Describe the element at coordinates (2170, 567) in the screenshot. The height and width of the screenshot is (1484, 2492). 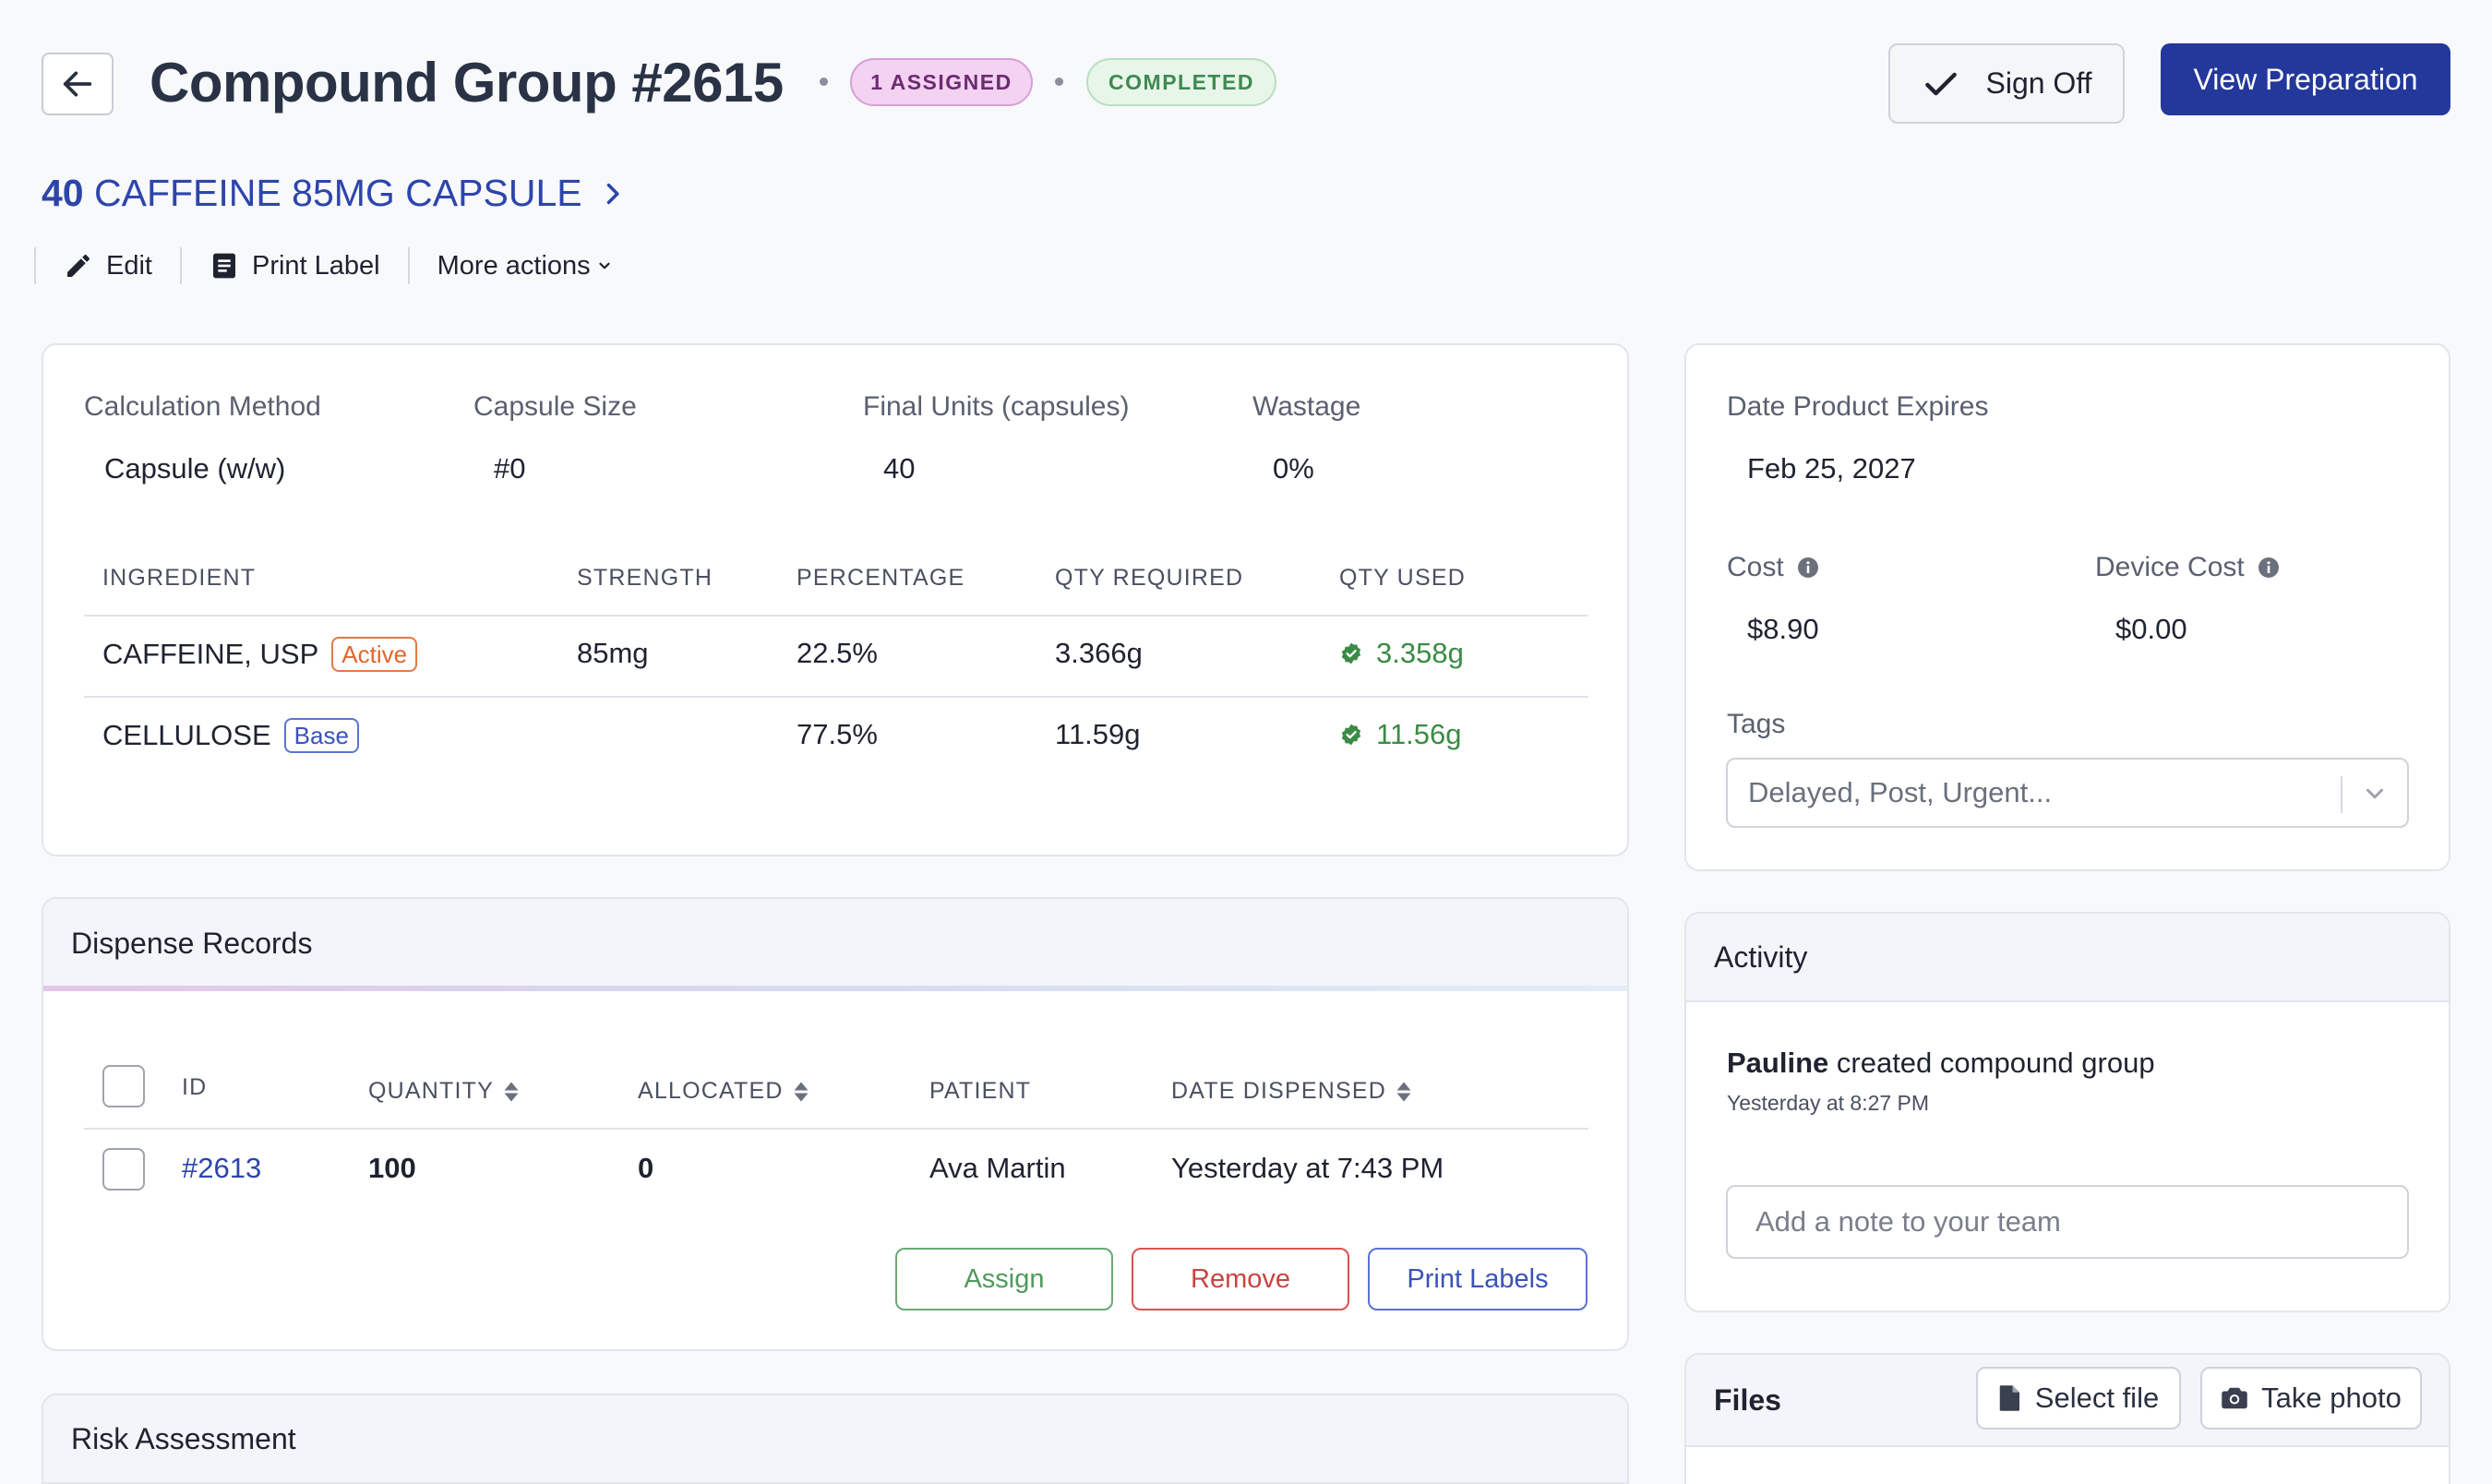
I see `device-cost-label: Device Cost` at that location.